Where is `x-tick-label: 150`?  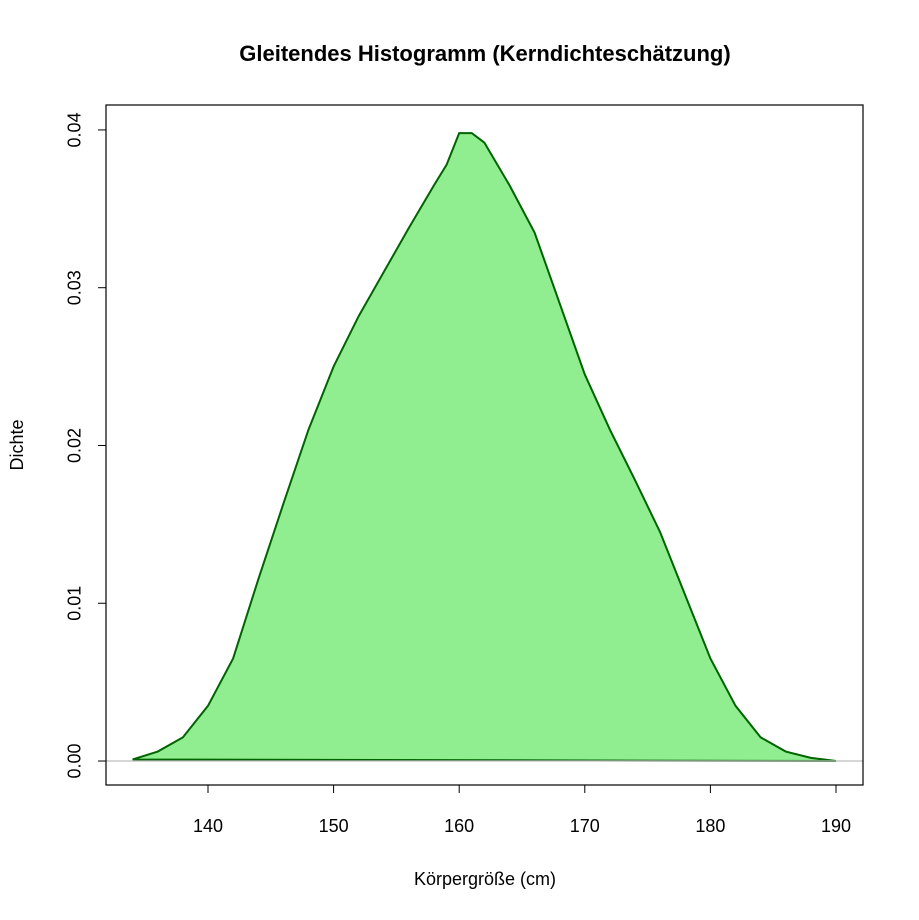 x-tick-label: 150 is located at coordinates (334, 826).